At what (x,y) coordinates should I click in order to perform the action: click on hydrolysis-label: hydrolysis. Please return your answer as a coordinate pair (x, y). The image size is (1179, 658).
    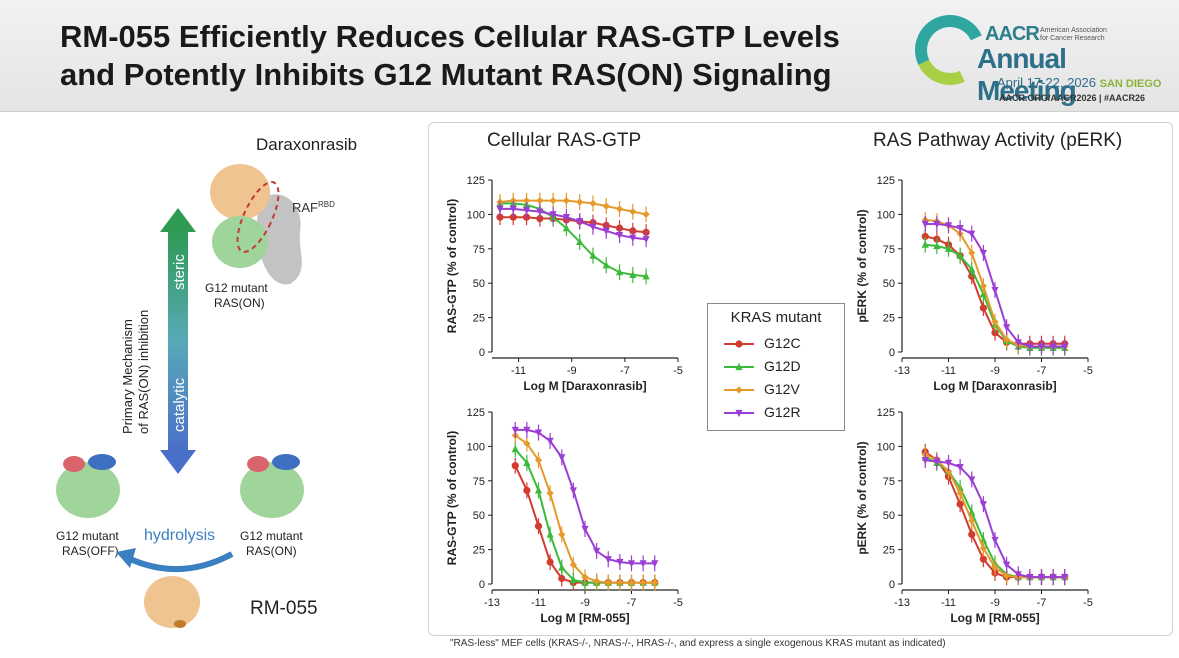
    Looking at the image, I should click on (179, 535).